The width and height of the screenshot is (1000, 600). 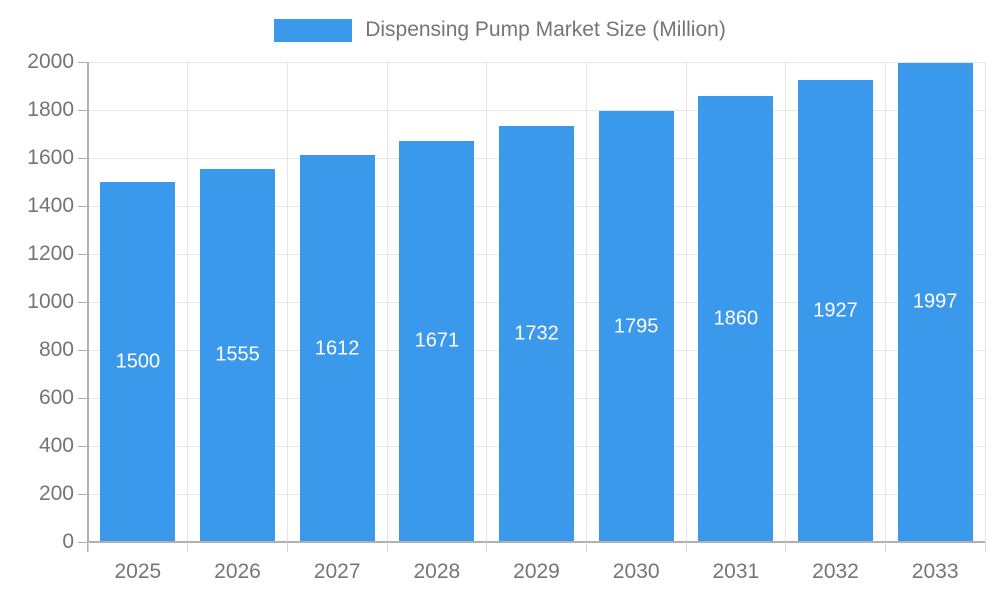 What do you see at coordinates (50, 205) in the screenshot?
I see `y-axis-tick-label: 1400` at bounding box center [50, 205].